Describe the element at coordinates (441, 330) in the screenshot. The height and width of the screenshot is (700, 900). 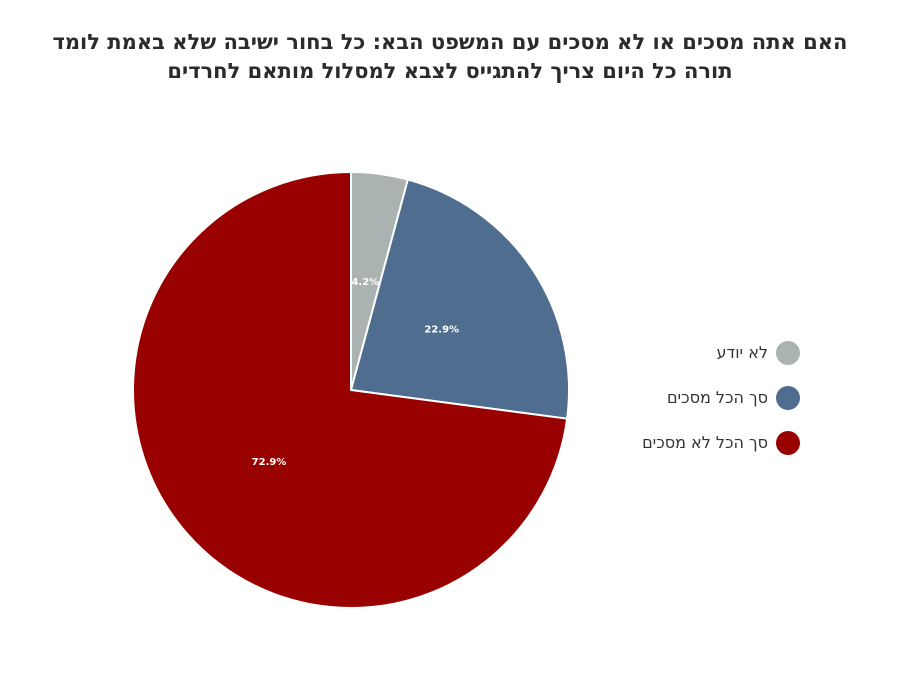
I see `slice-value-label: 22.9%` at that location.